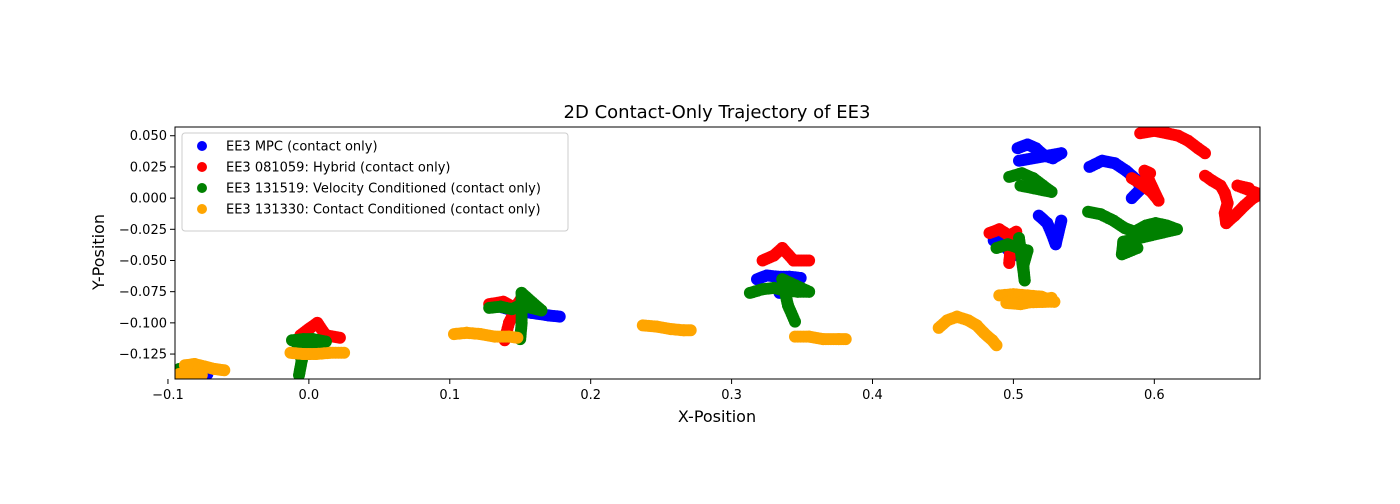 Image resolution: width=1400 pixels, height=504 pixels. What do you see at coordinates (717, 416) in the screenshot?
I see `x-axis-label: X-Position` at bounding box center [717, 416].